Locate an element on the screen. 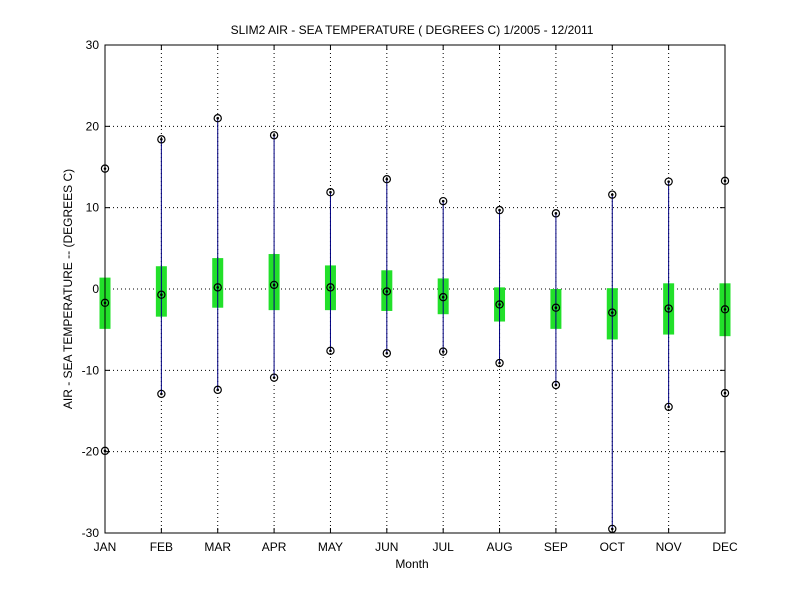 Image resolution: width=800 pixels, height=600 pixels. y-tick-label: 10 is located at coordinates (93, 208).